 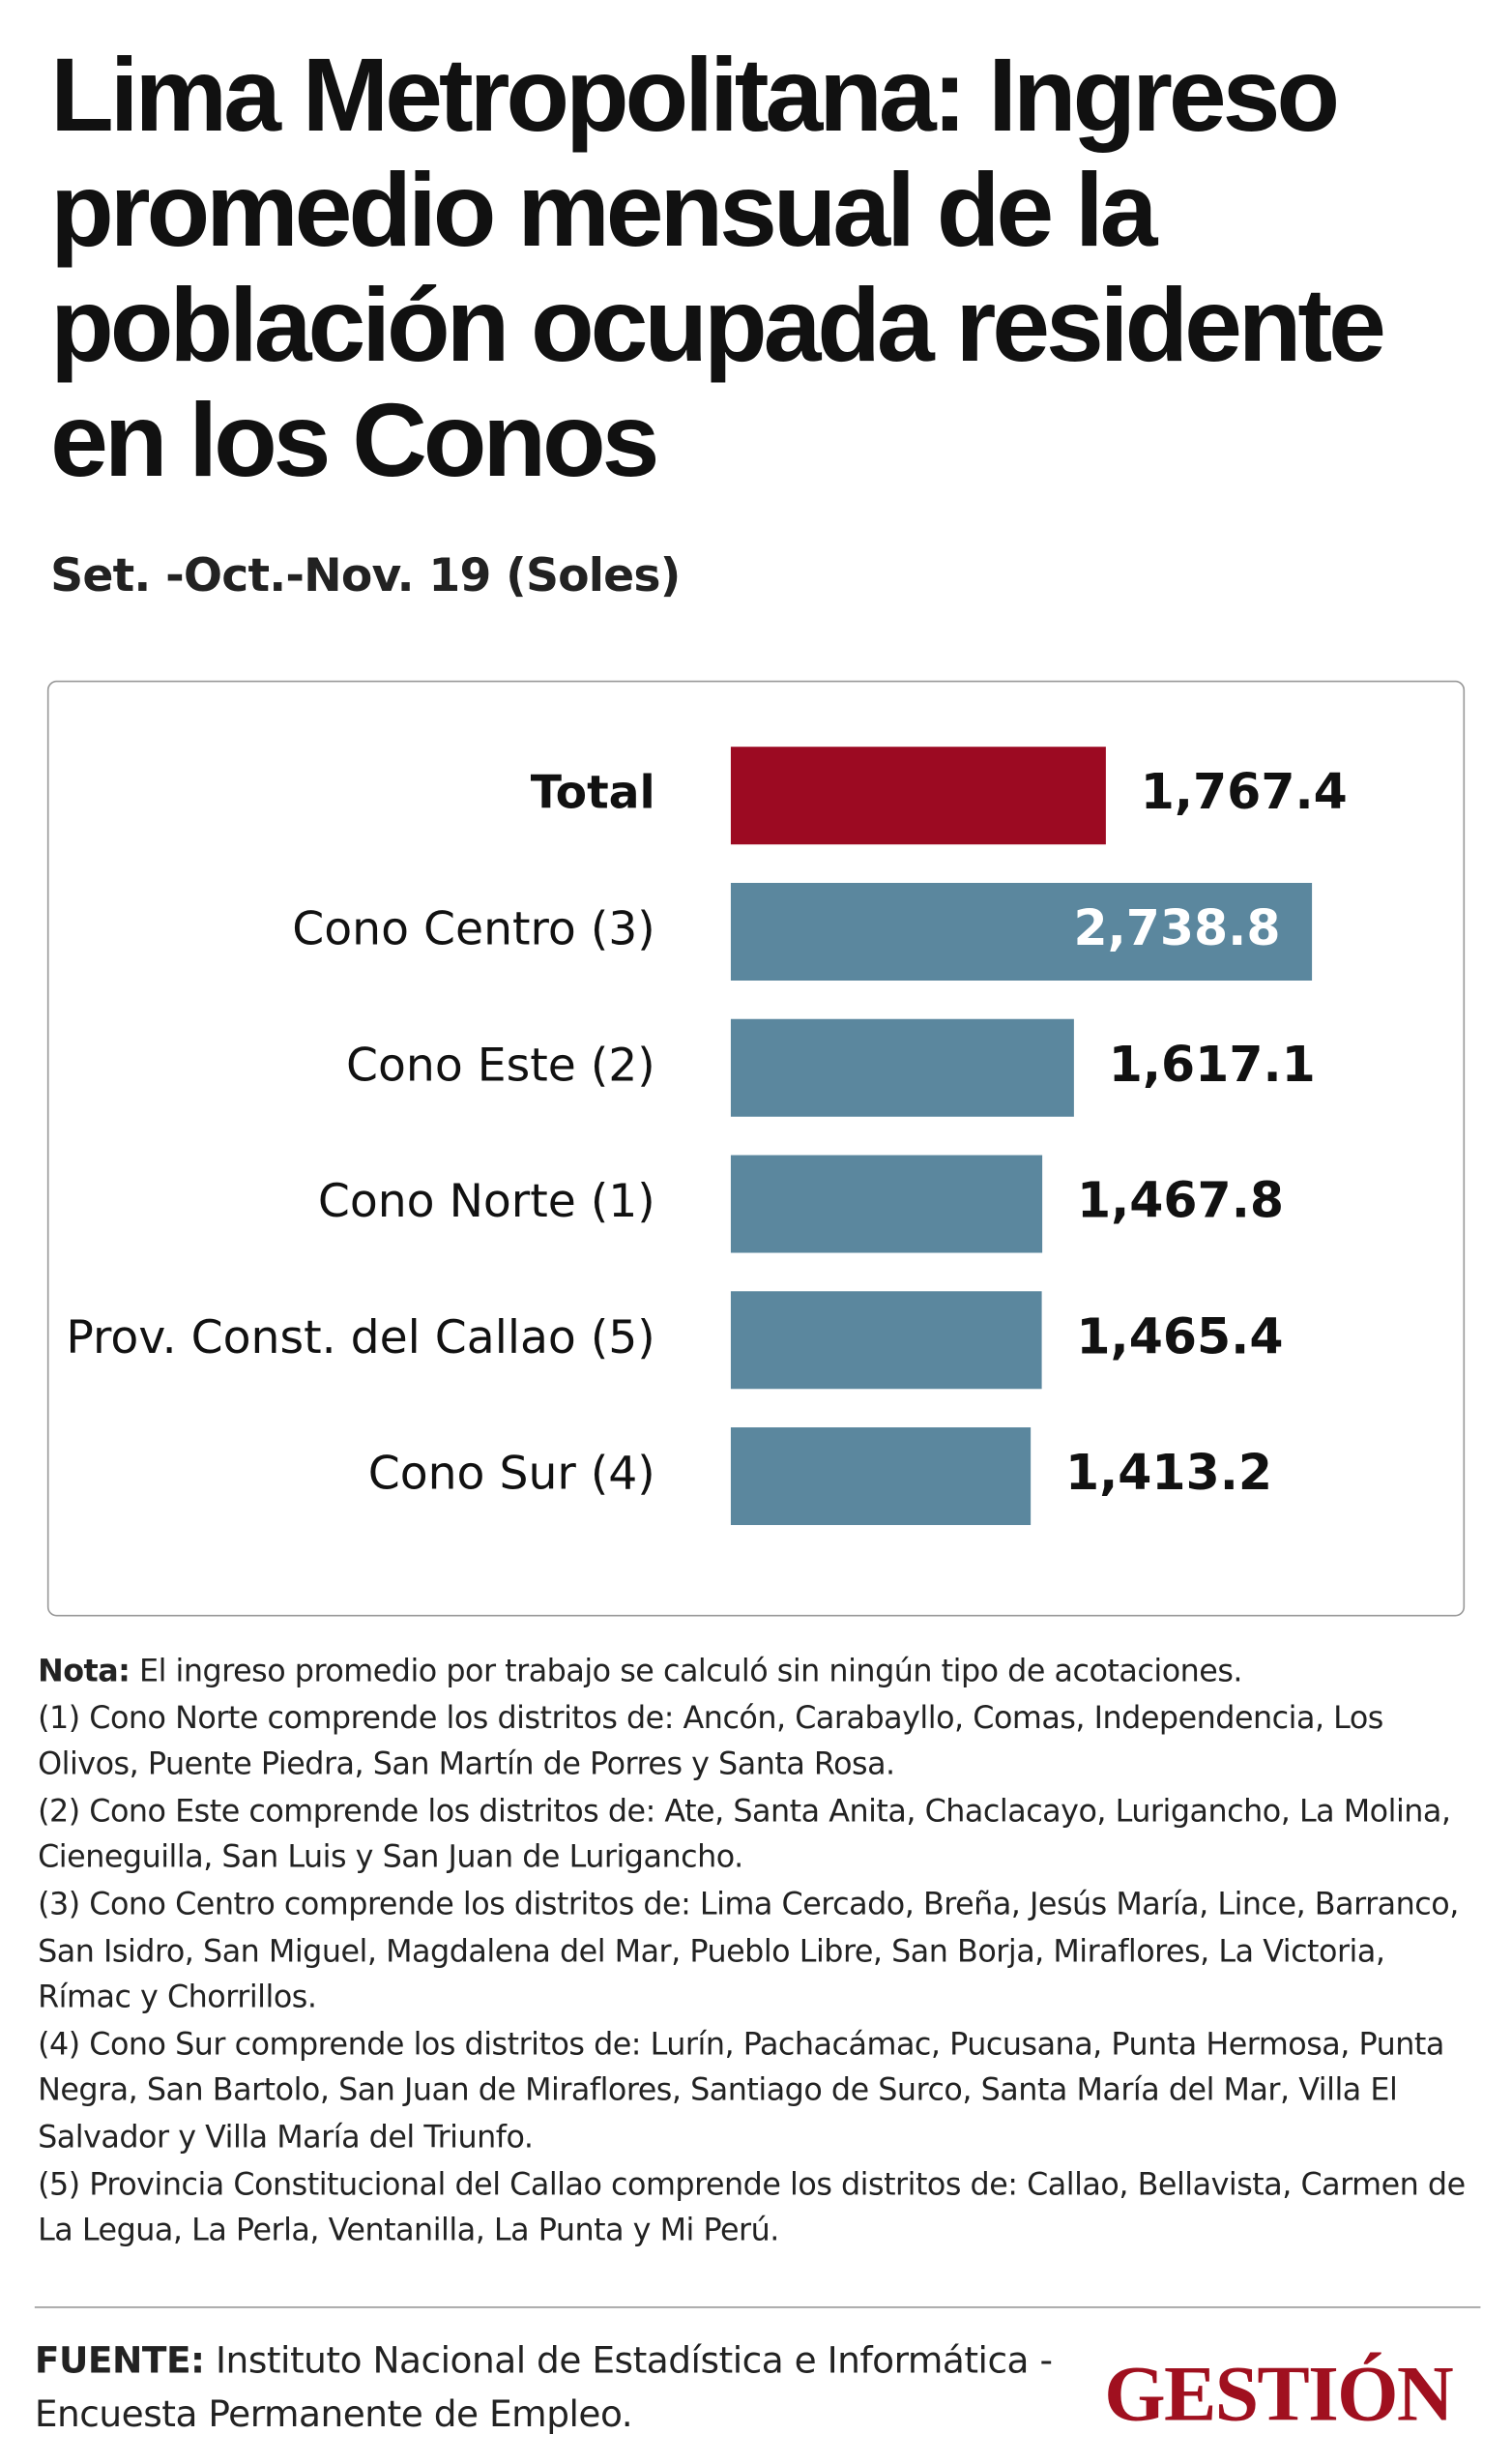 What do you see at coordinates (1244, 792) in the screenshot?
I see `value-label: 1,767.4` at bounding box center [1244, 792].